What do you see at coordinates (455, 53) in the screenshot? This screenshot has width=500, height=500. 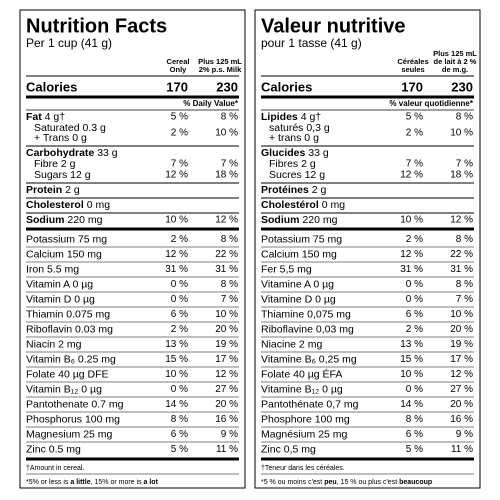 I see `column-header: Plus 125 mL` at bounding box center [455, 53].